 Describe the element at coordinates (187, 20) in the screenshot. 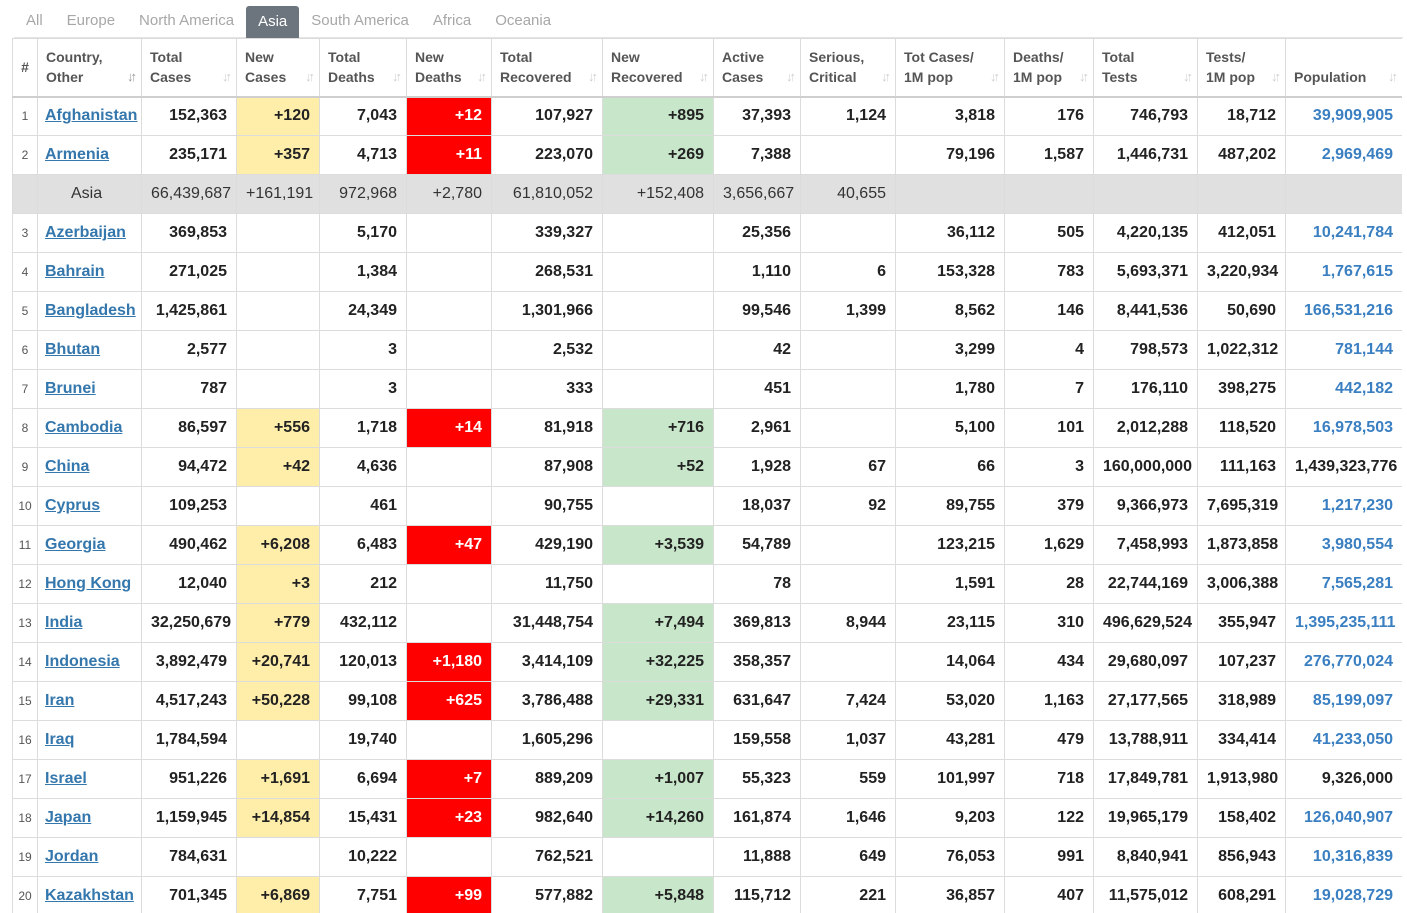

I see `tab-north-america: North America` at that location.